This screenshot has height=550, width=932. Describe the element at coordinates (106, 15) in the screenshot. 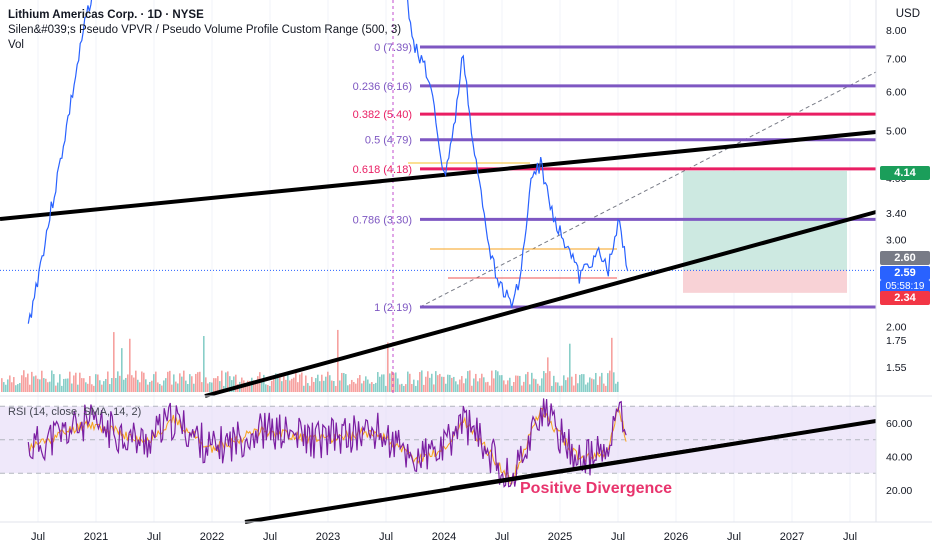

I see `symbol-title: Lithium Americas Corp. · 1D · NYSE` at that location.